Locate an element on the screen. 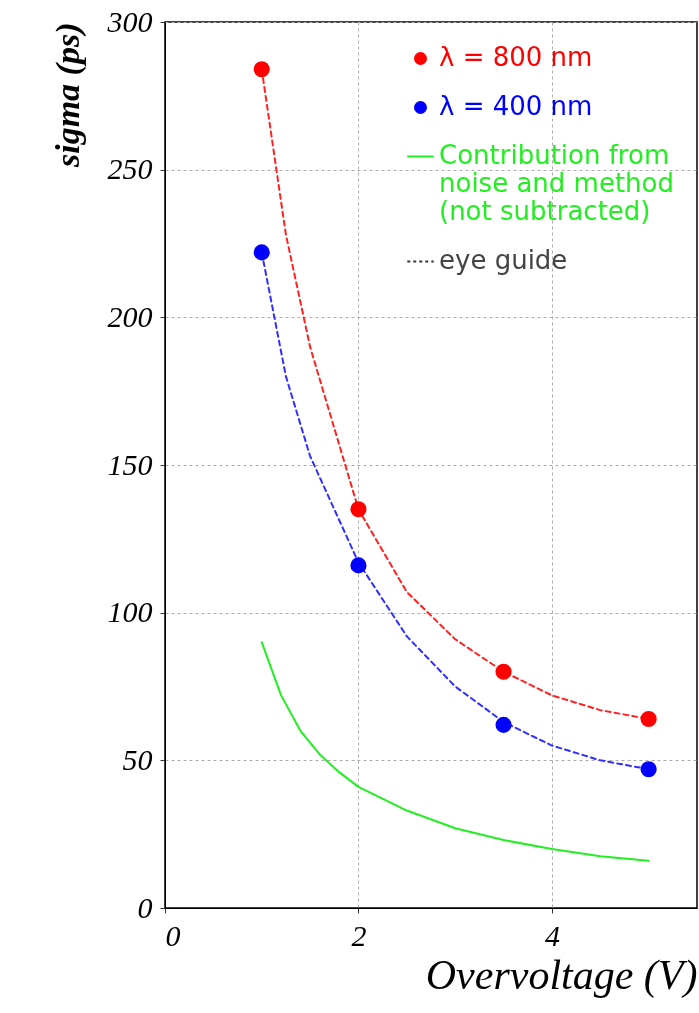  x-axis-title: Overvoltage (V) is located at coordinates (561, 975).